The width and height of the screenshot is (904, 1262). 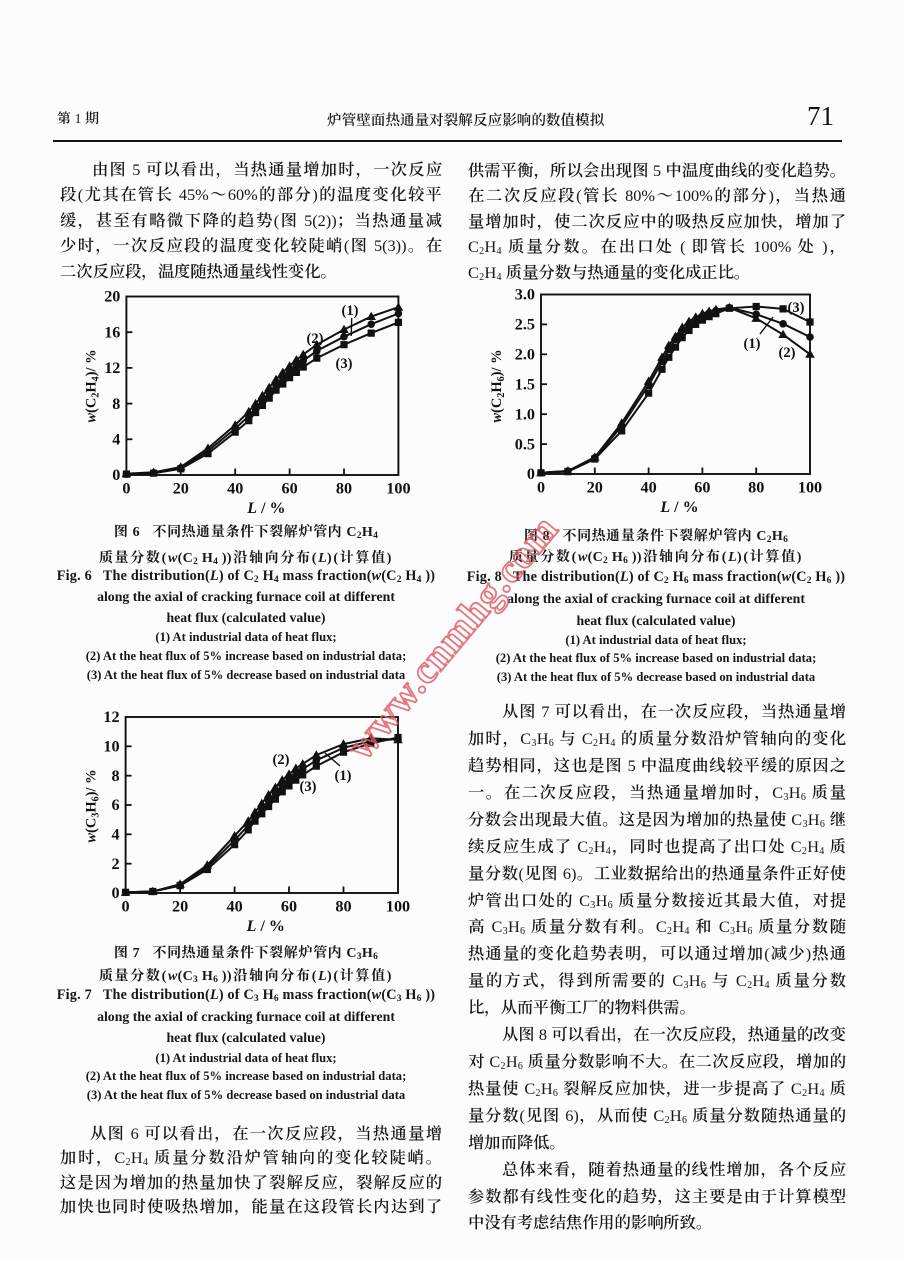 I want to click on svg-text: 2, so click(x=116, y=864).